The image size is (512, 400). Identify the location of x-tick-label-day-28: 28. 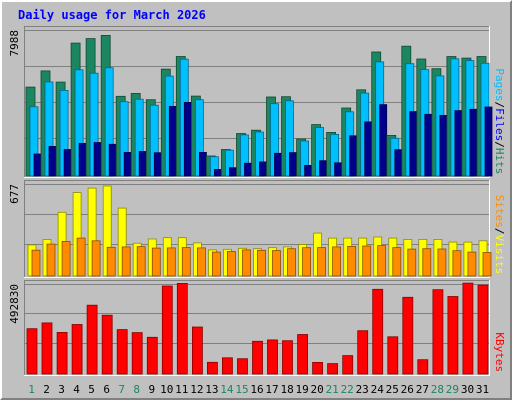
(437, 389).